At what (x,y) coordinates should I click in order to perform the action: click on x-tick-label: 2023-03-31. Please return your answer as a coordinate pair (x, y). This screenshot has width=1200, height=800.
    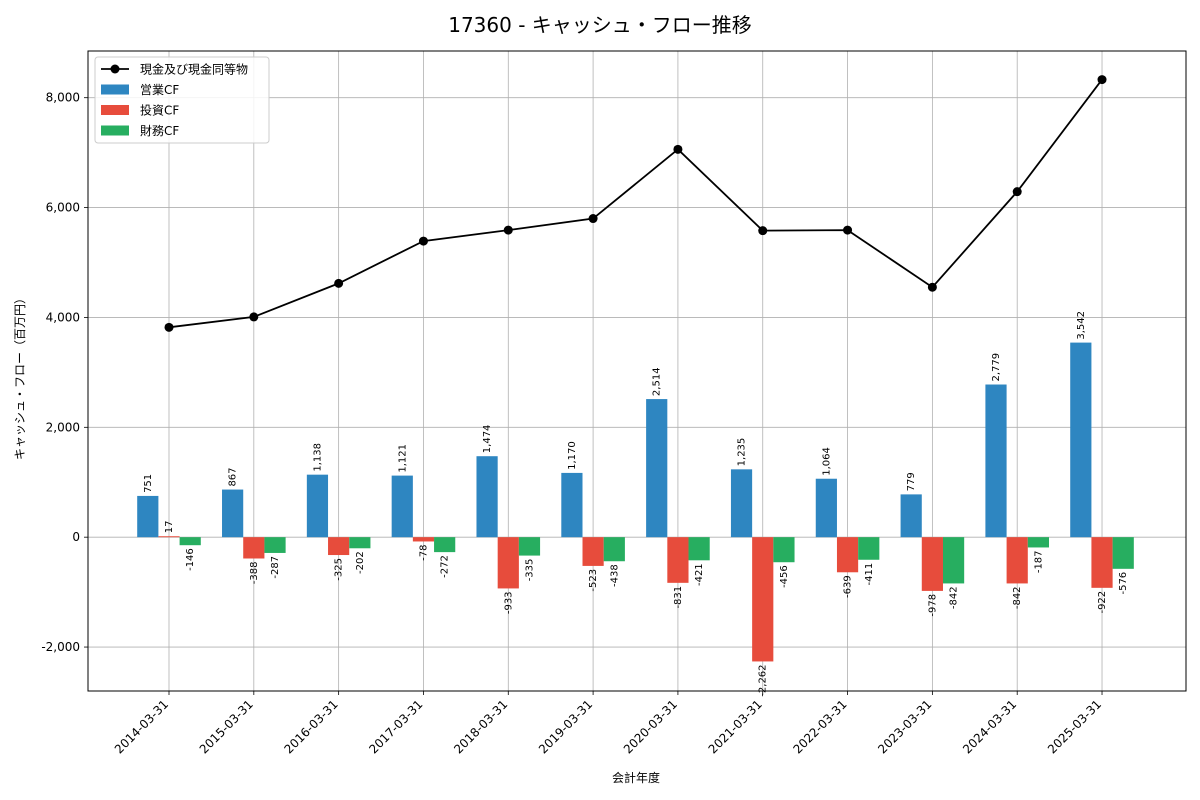
    Looking at the image, I should click on (904, 726).